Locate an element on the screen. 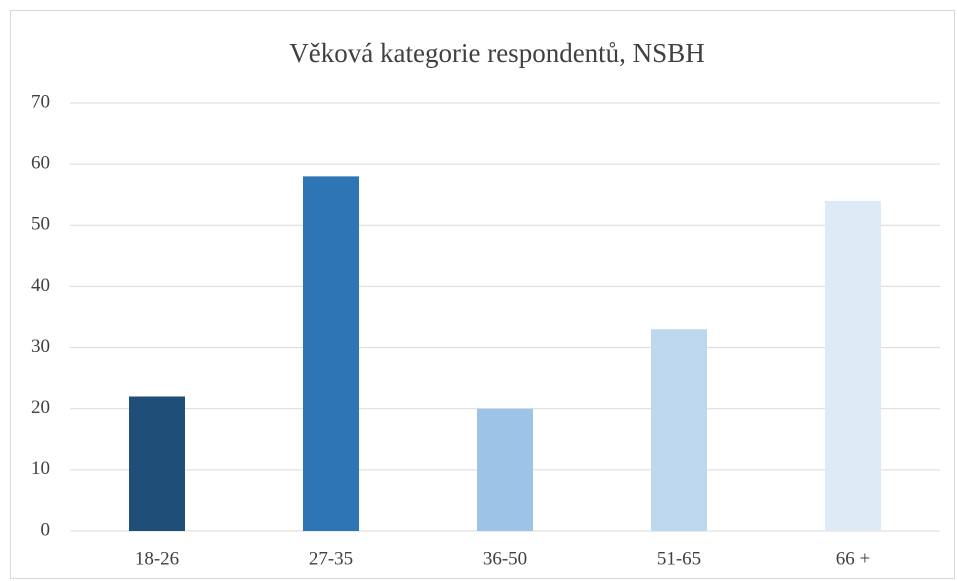 This screenshot has width=957, height=581. y-tick-label: 10 is located at coordinates (40, 468).